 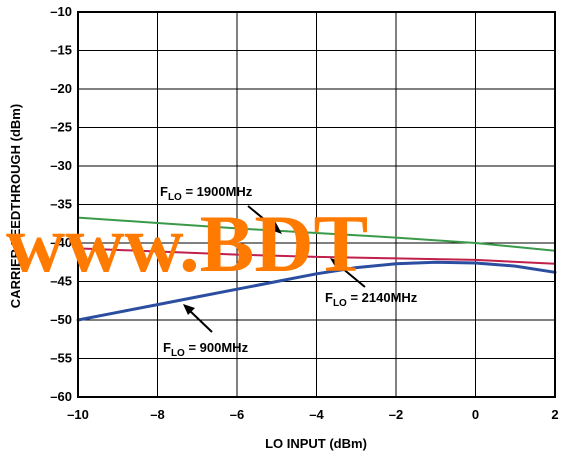 I want to click on annotation-900mhz-suffix: = 900MHz, so click(x=217, y=347).